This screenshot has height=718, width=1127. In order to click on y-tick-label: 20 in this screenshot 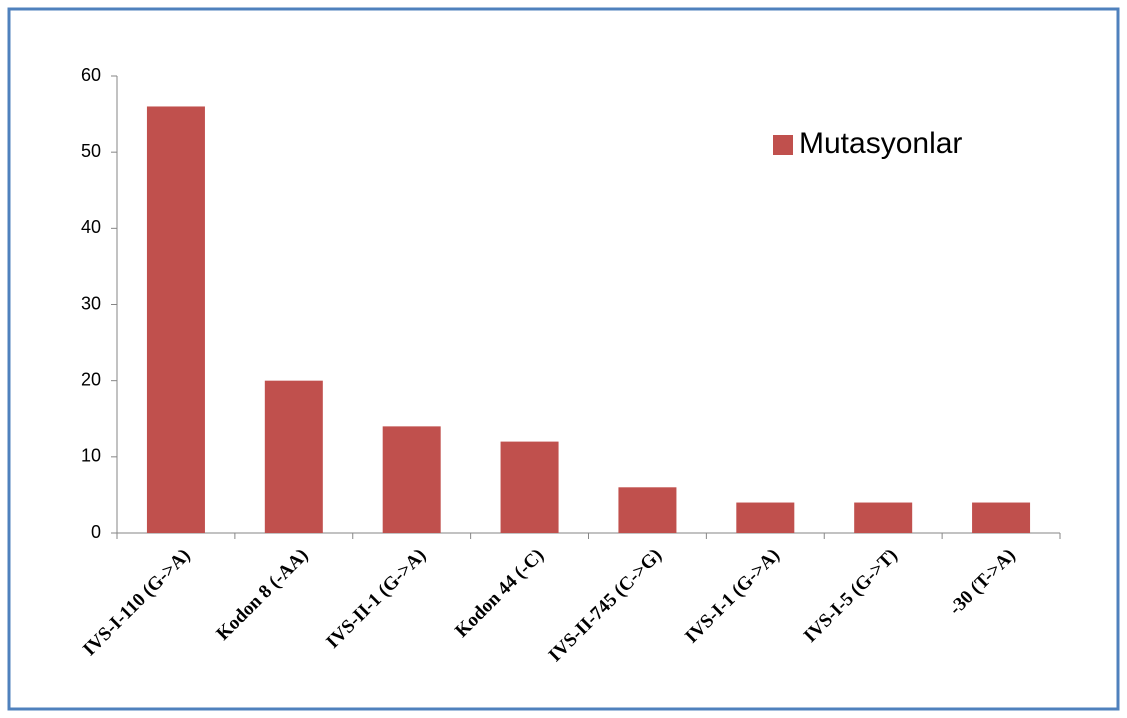, I will do `click(91, 379)`.